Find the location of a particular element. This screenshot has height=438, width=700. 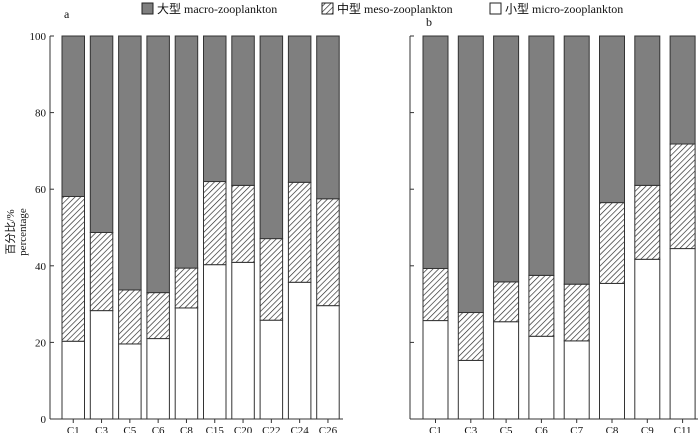

bar-meso-C9 is located at coordinates (647, 222).